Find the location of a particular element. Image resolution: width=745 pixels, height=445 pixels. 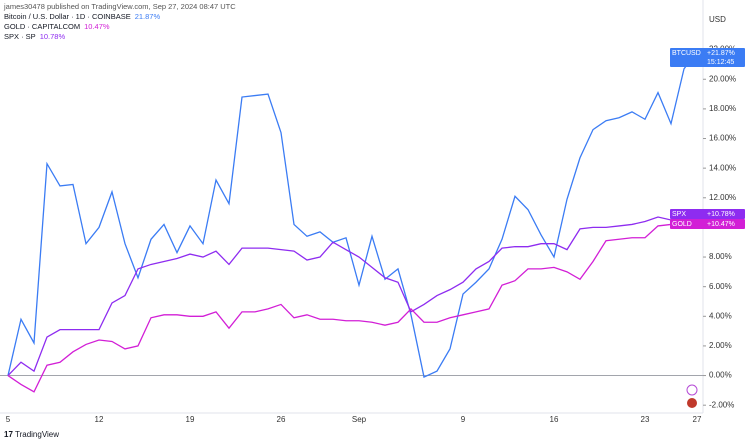

price-tag-countdown: 15:12:45 is located at coordinates (720, 62).